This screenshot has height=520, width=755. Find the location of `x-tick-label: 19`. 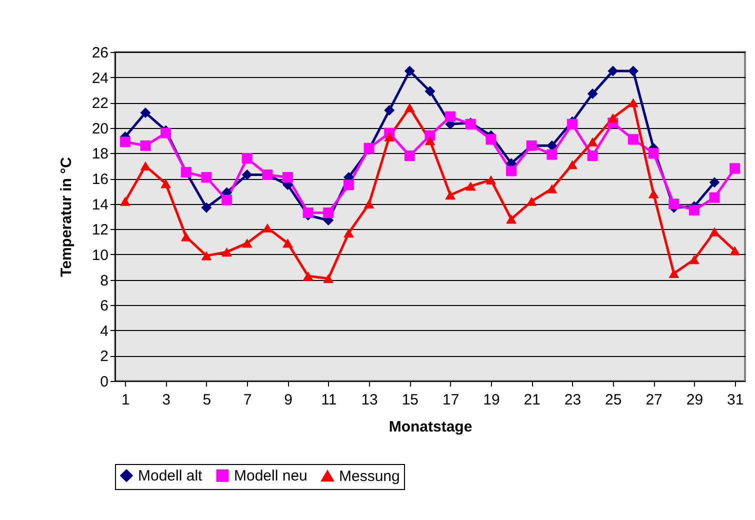

x-tick-label: 19 is located at coordinates (491, 400).